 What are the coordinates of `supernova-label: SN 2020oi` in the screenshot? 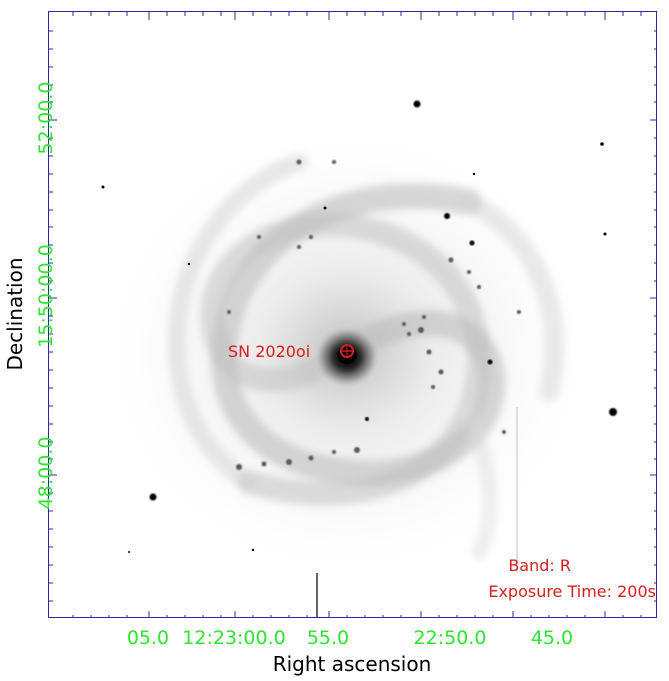 It's located at (269, 351).